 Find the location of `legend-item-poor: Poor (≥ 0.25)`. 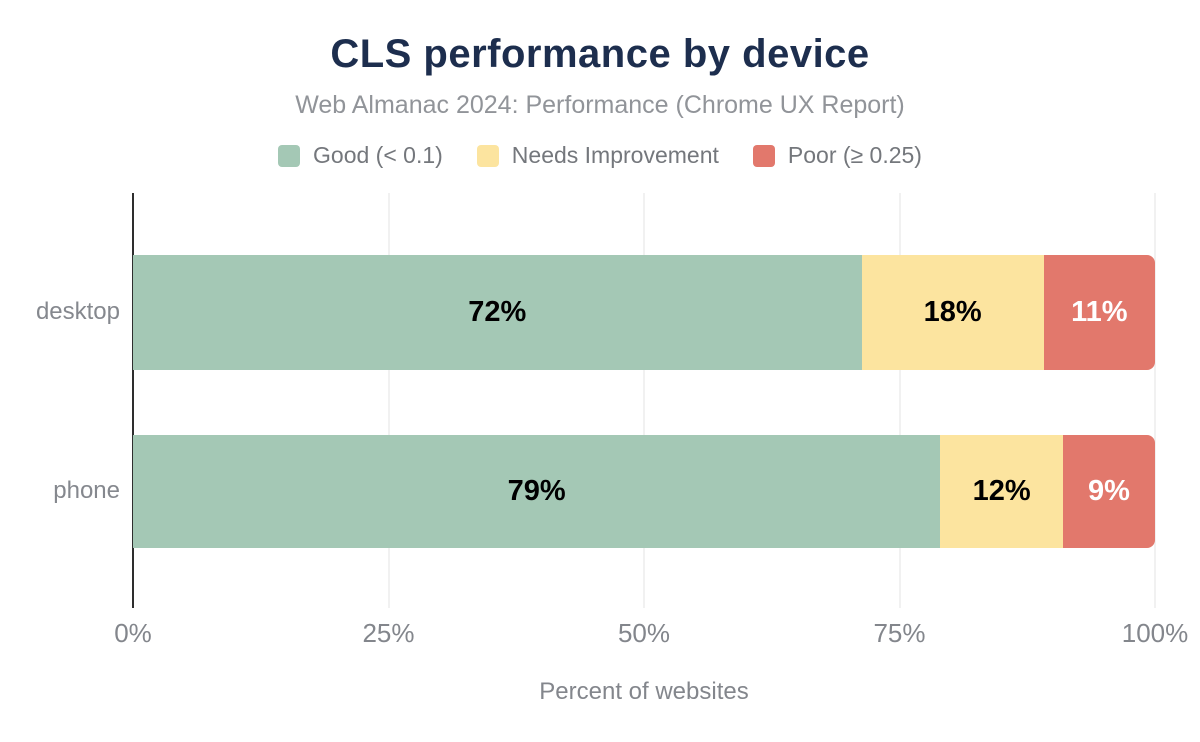

legend-item-poor: Poor (≥ 0.25) is located at coordinates (837, 155).